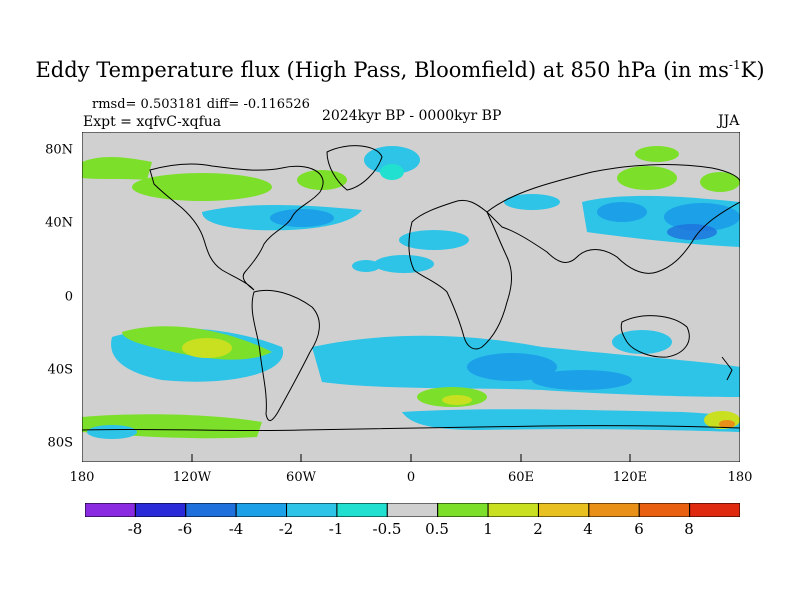 Image resolution: width=800 pixels, height=600 pixels. I want to click on lat-label: 80N, so click(59, 150).